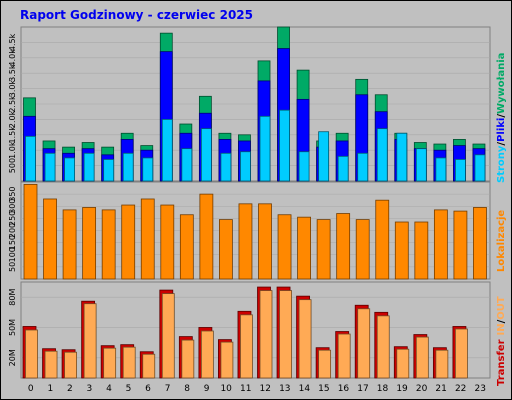 Image resolution: width=512 pixels, height=400 pixels. I want to click on y-tick-label: 2.0k, so click(12, 119).